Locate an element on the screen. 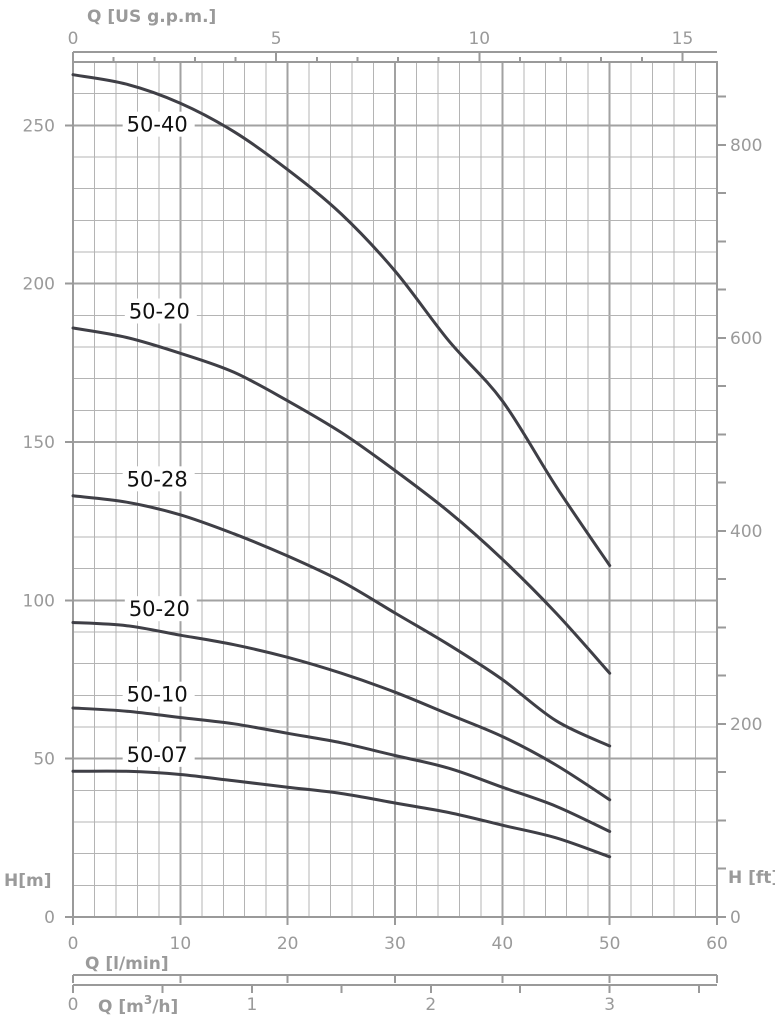  y-tick-label: 100 is located at coordinates (39, 601).